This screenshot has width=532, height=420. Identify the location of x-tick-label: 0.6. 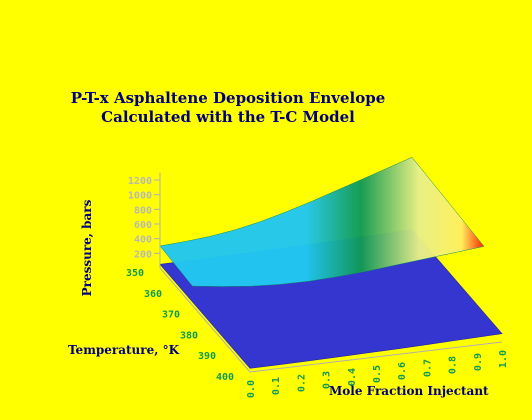
(402, 371).